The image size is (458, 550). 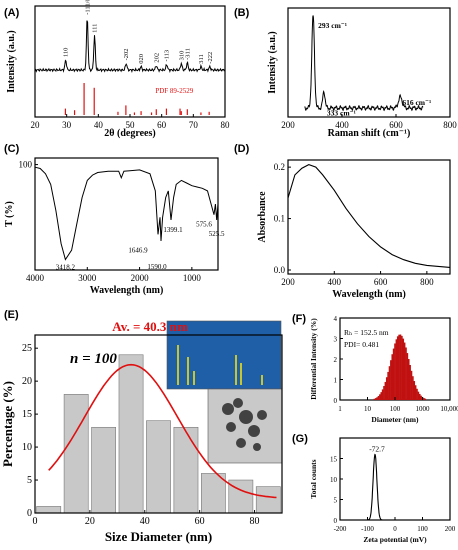 I want to click on hist-y-tick-label: 5, so click(x=29, y=480).